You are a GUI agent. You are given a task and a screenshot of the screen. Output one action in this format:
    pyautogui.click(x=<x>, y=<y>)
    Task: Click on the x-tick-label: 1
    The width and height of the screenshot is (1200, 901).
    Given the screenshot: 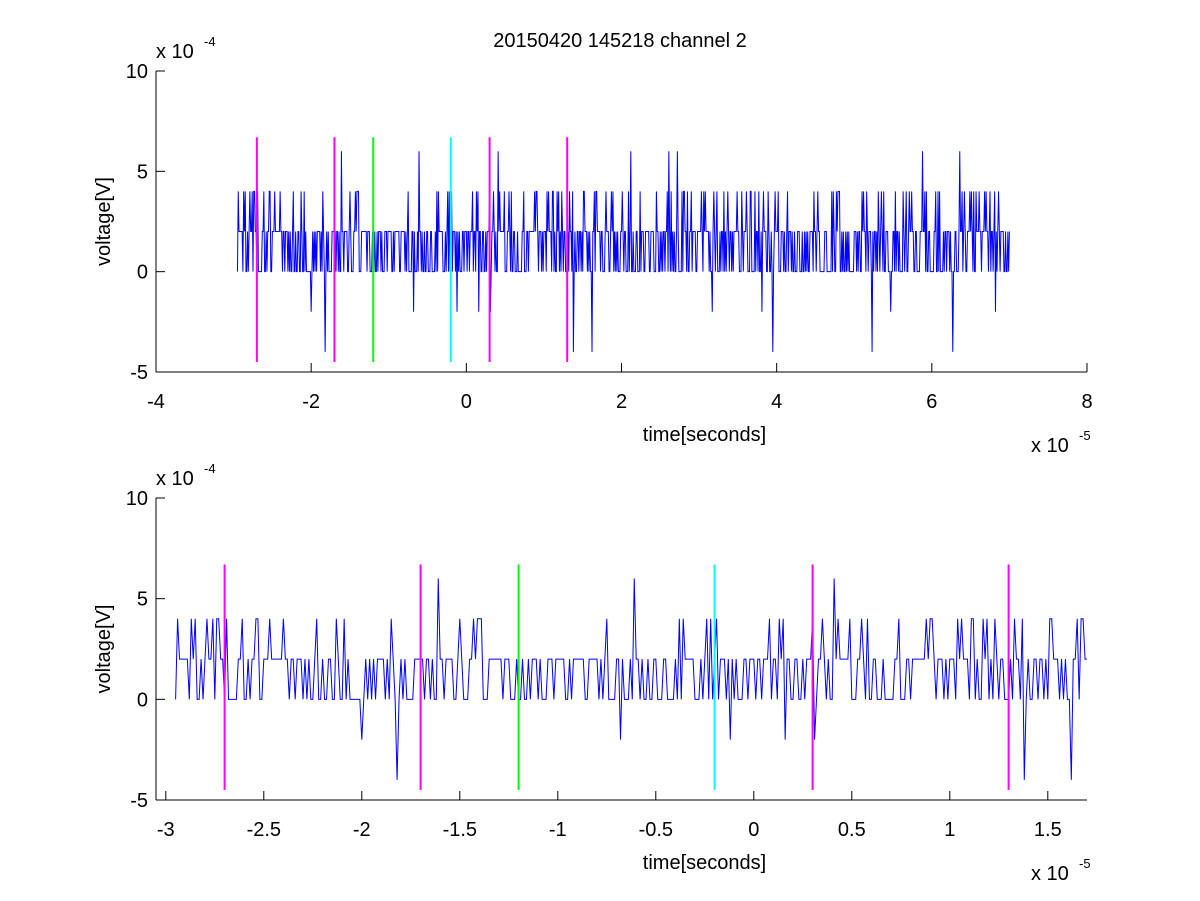 What is the action you would take?
    pyautogui.click(x=949, y=830)
    